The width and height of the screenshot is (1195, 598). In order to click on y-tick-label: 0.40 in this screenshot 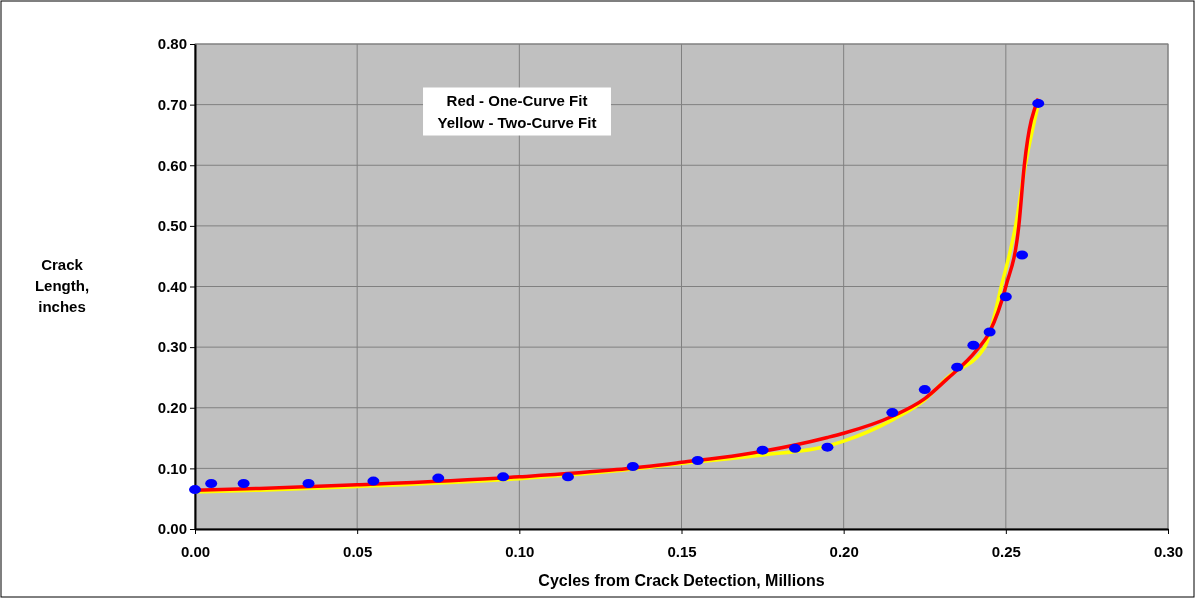, I will do `click(172, 286)`.